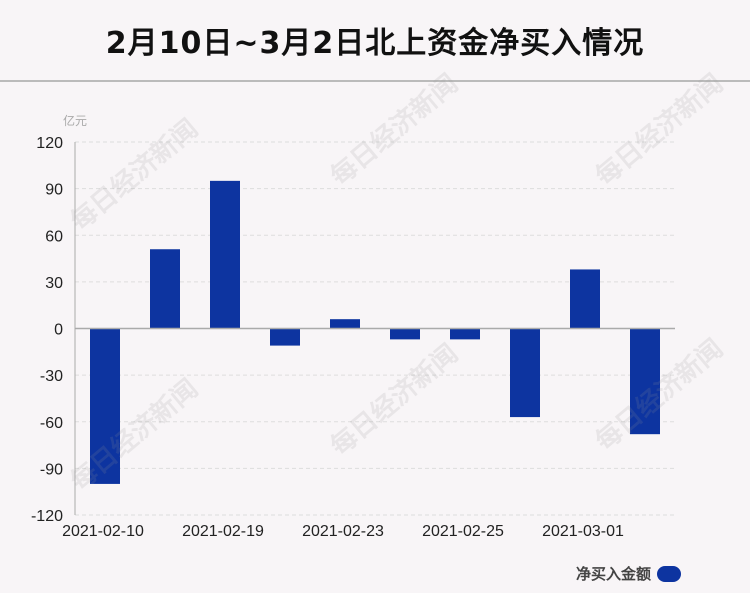  What do you see at coordinates (58, 330) in the screenshot?
I see `y-tick-label: 0` at bounding box center [58, 330].